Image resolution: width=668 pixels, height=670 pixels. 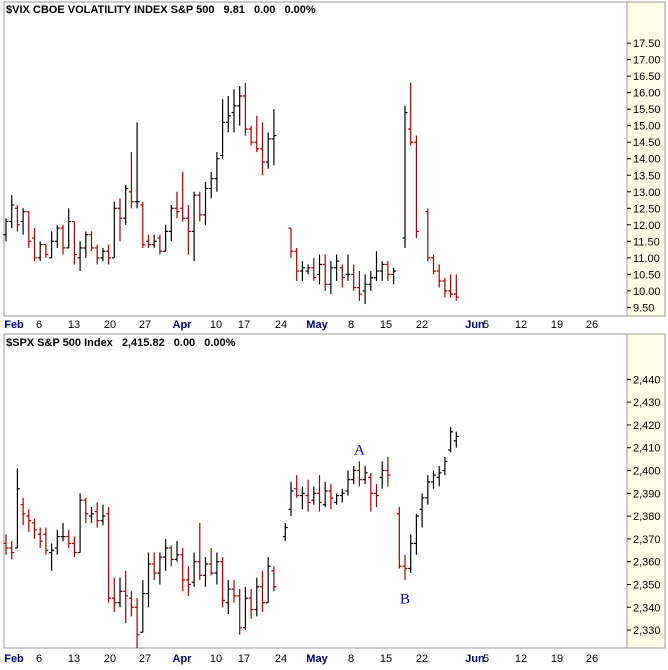 I want to click on x-tick-label: 13, so click(x=74, y=325).